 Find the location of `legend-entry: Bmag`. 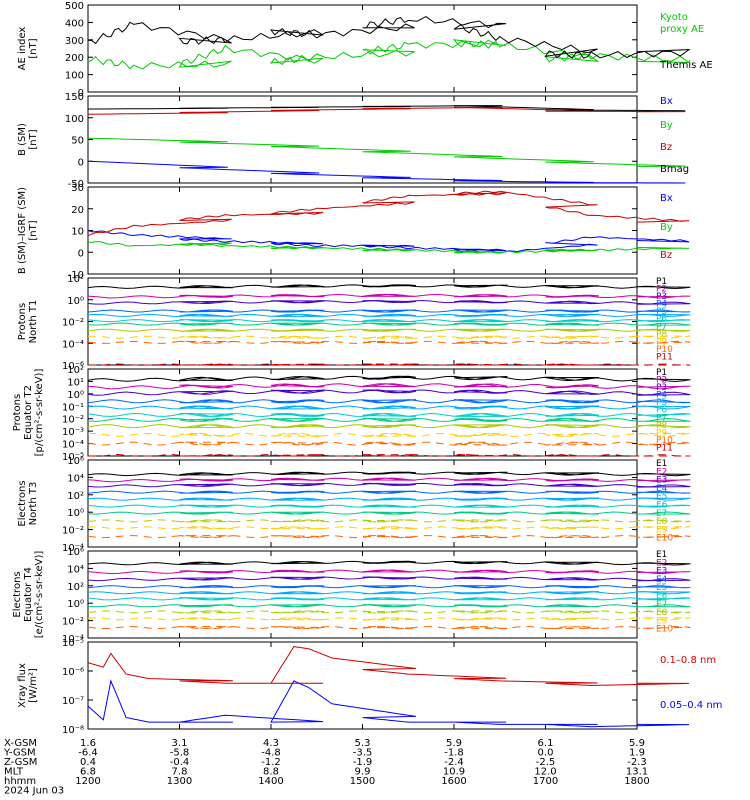

legend-entry: Bmag is located at coordinates (674, 169).